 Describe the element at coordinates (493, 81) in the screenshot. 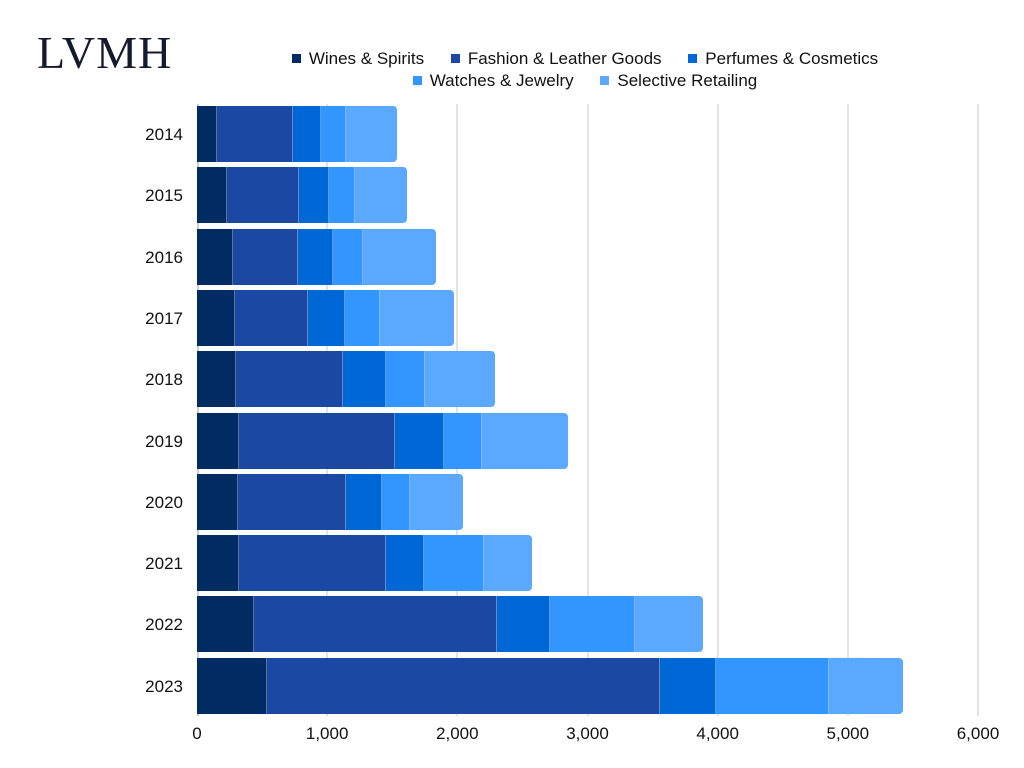

I see `legend-item-watches-jewelry: Watches & Jewelry` at that location.